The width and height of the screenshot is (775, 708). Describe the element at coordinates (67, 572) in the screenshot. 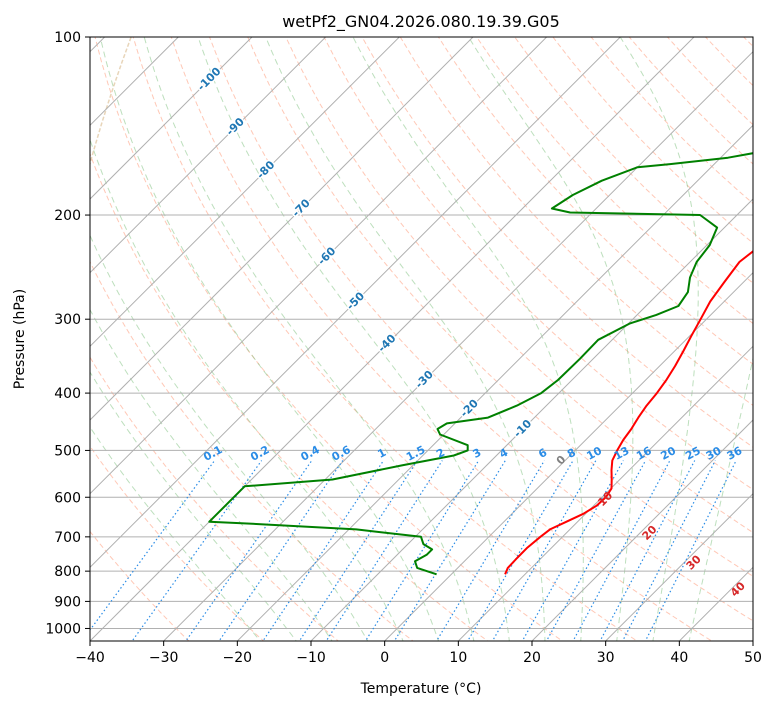

I see `y-tick-label: 800` at that location.